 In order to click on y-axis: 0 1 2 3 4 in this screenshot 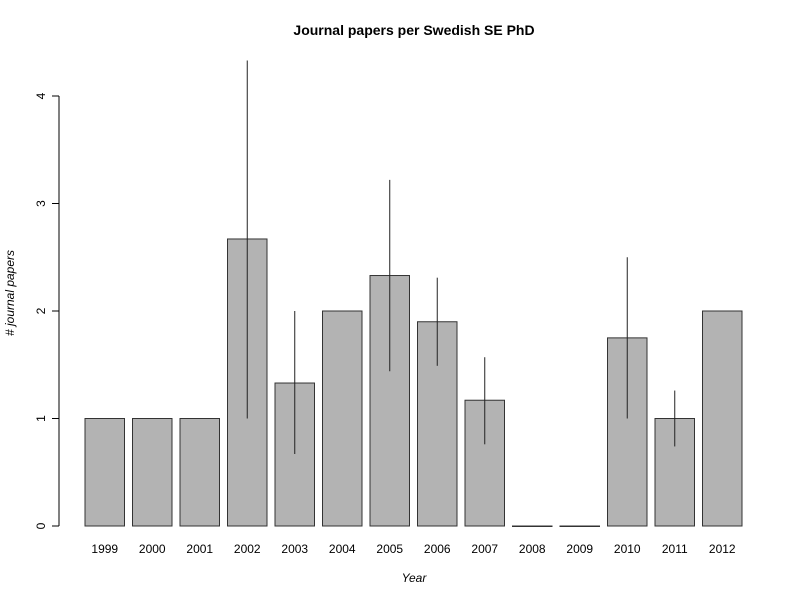, I will do `click(47, 310)`.